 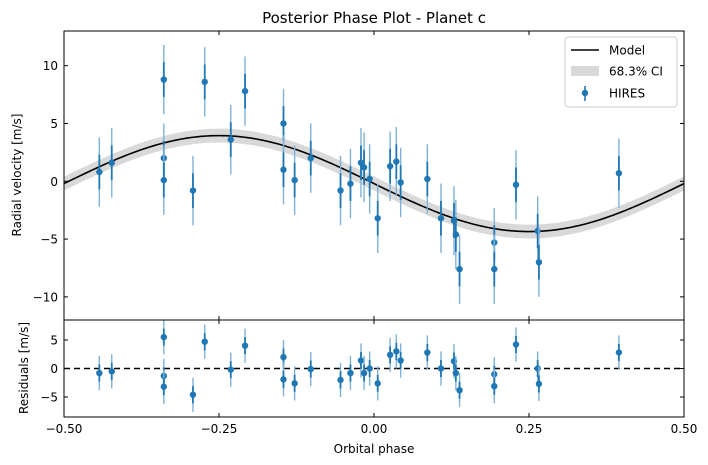 What do you see at coordinates (374, 429) in the screenshot?
I see `xtick-label: 0.00` at bounding box center [374, 429].